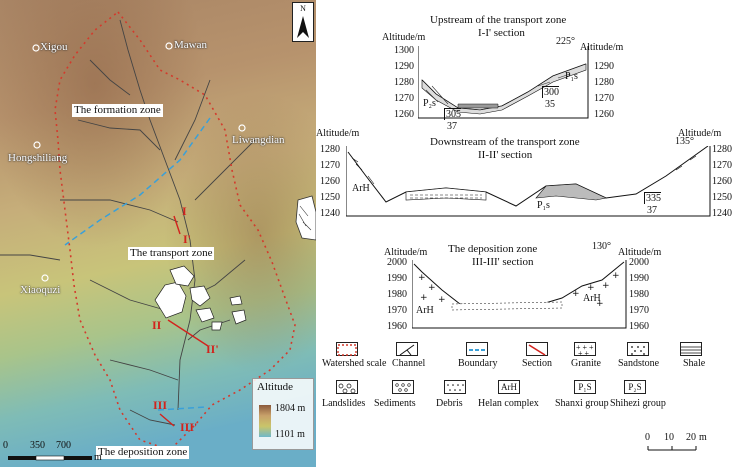  What do you see at coordinates (449, 403) in the screenshot?
I see `legend-debris: Debris` at bounding box center [449, 403].